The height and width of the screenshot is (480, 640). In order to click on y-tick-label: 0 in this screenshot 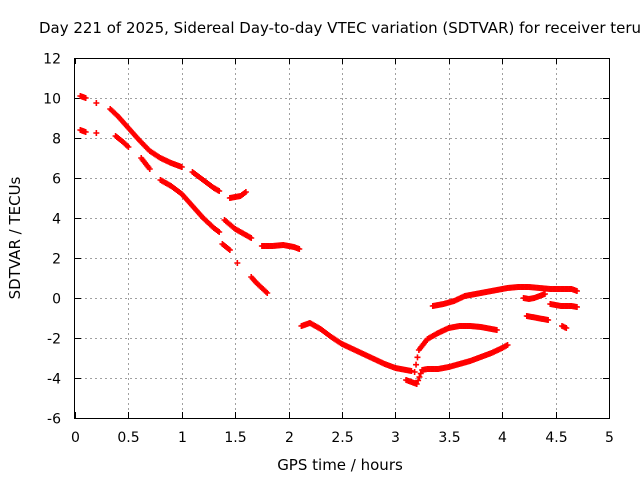, I will do `click(56, 300)`.